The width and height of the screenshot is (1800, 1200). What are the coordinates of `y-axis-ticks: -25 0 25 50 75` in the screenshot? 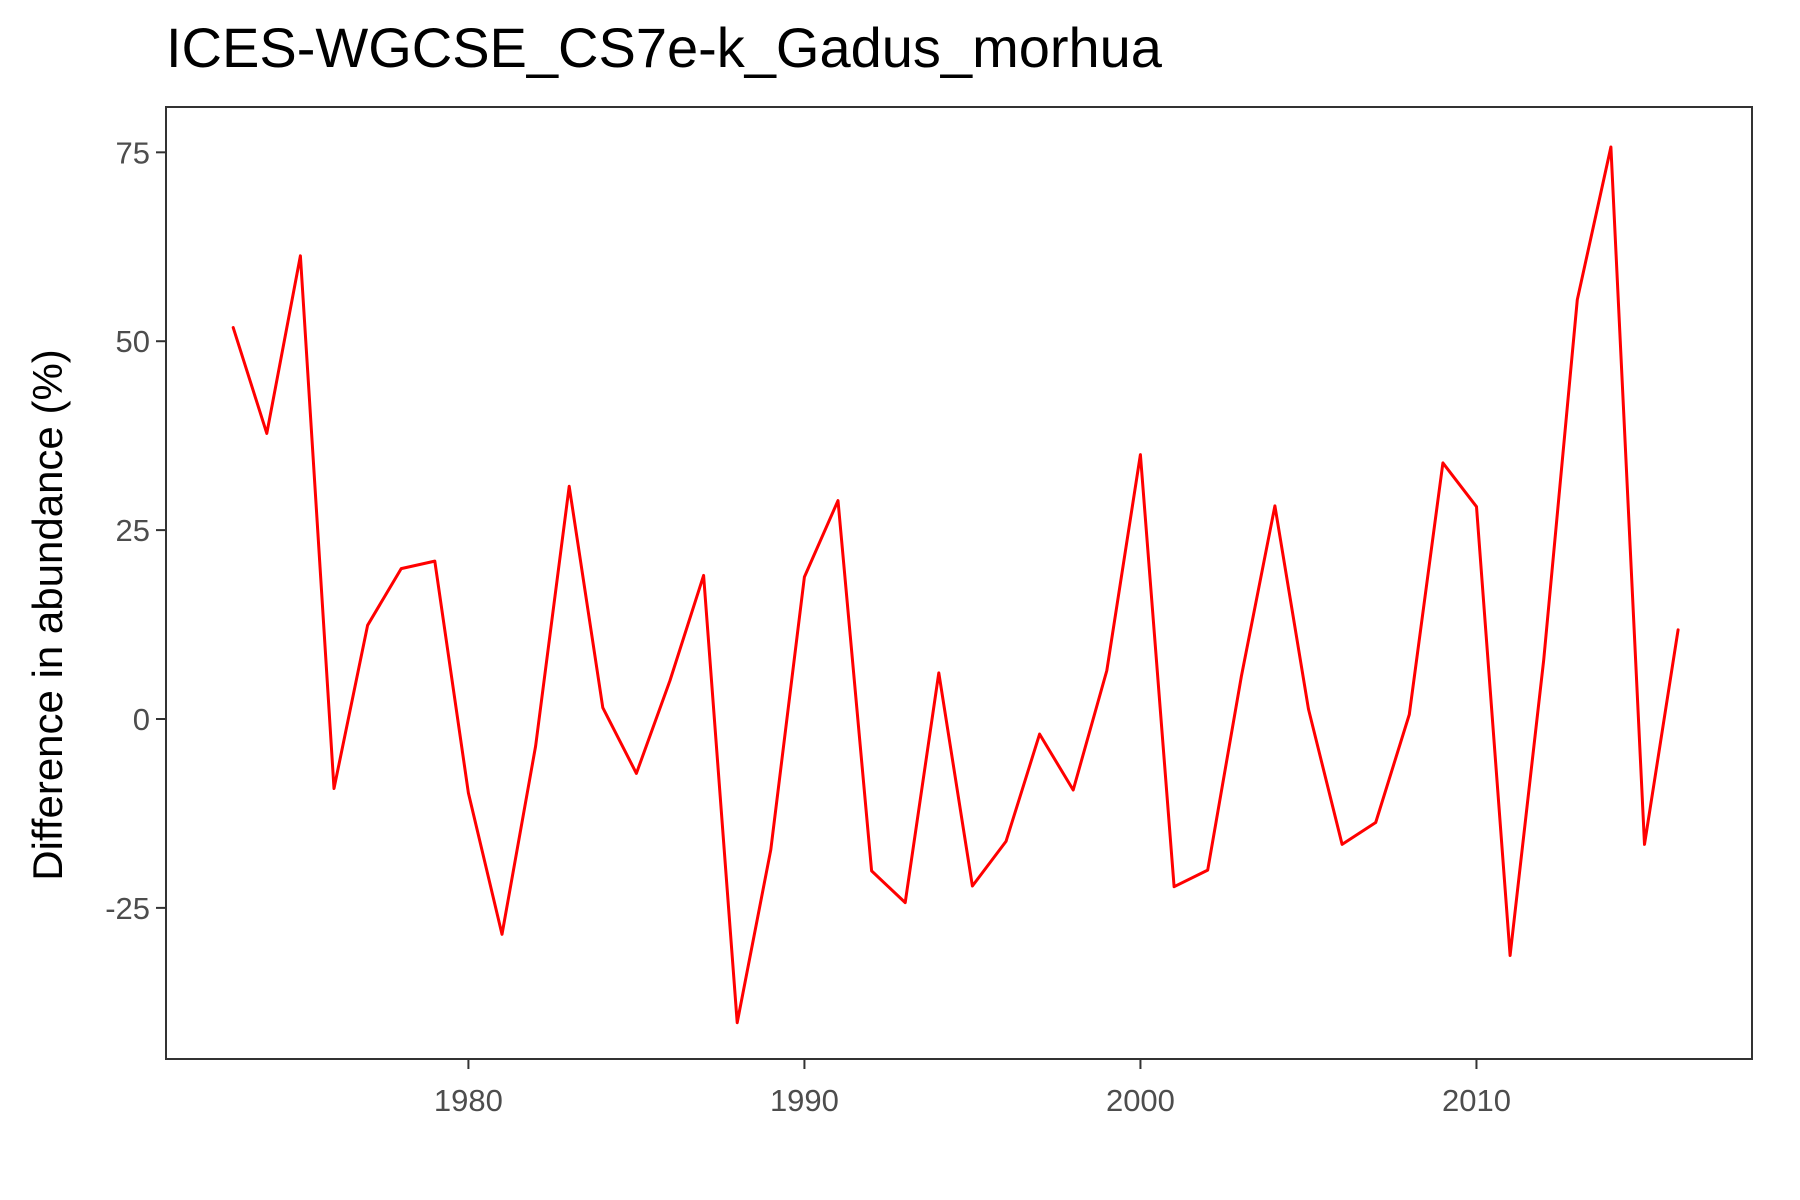 It's located at (135, 530).